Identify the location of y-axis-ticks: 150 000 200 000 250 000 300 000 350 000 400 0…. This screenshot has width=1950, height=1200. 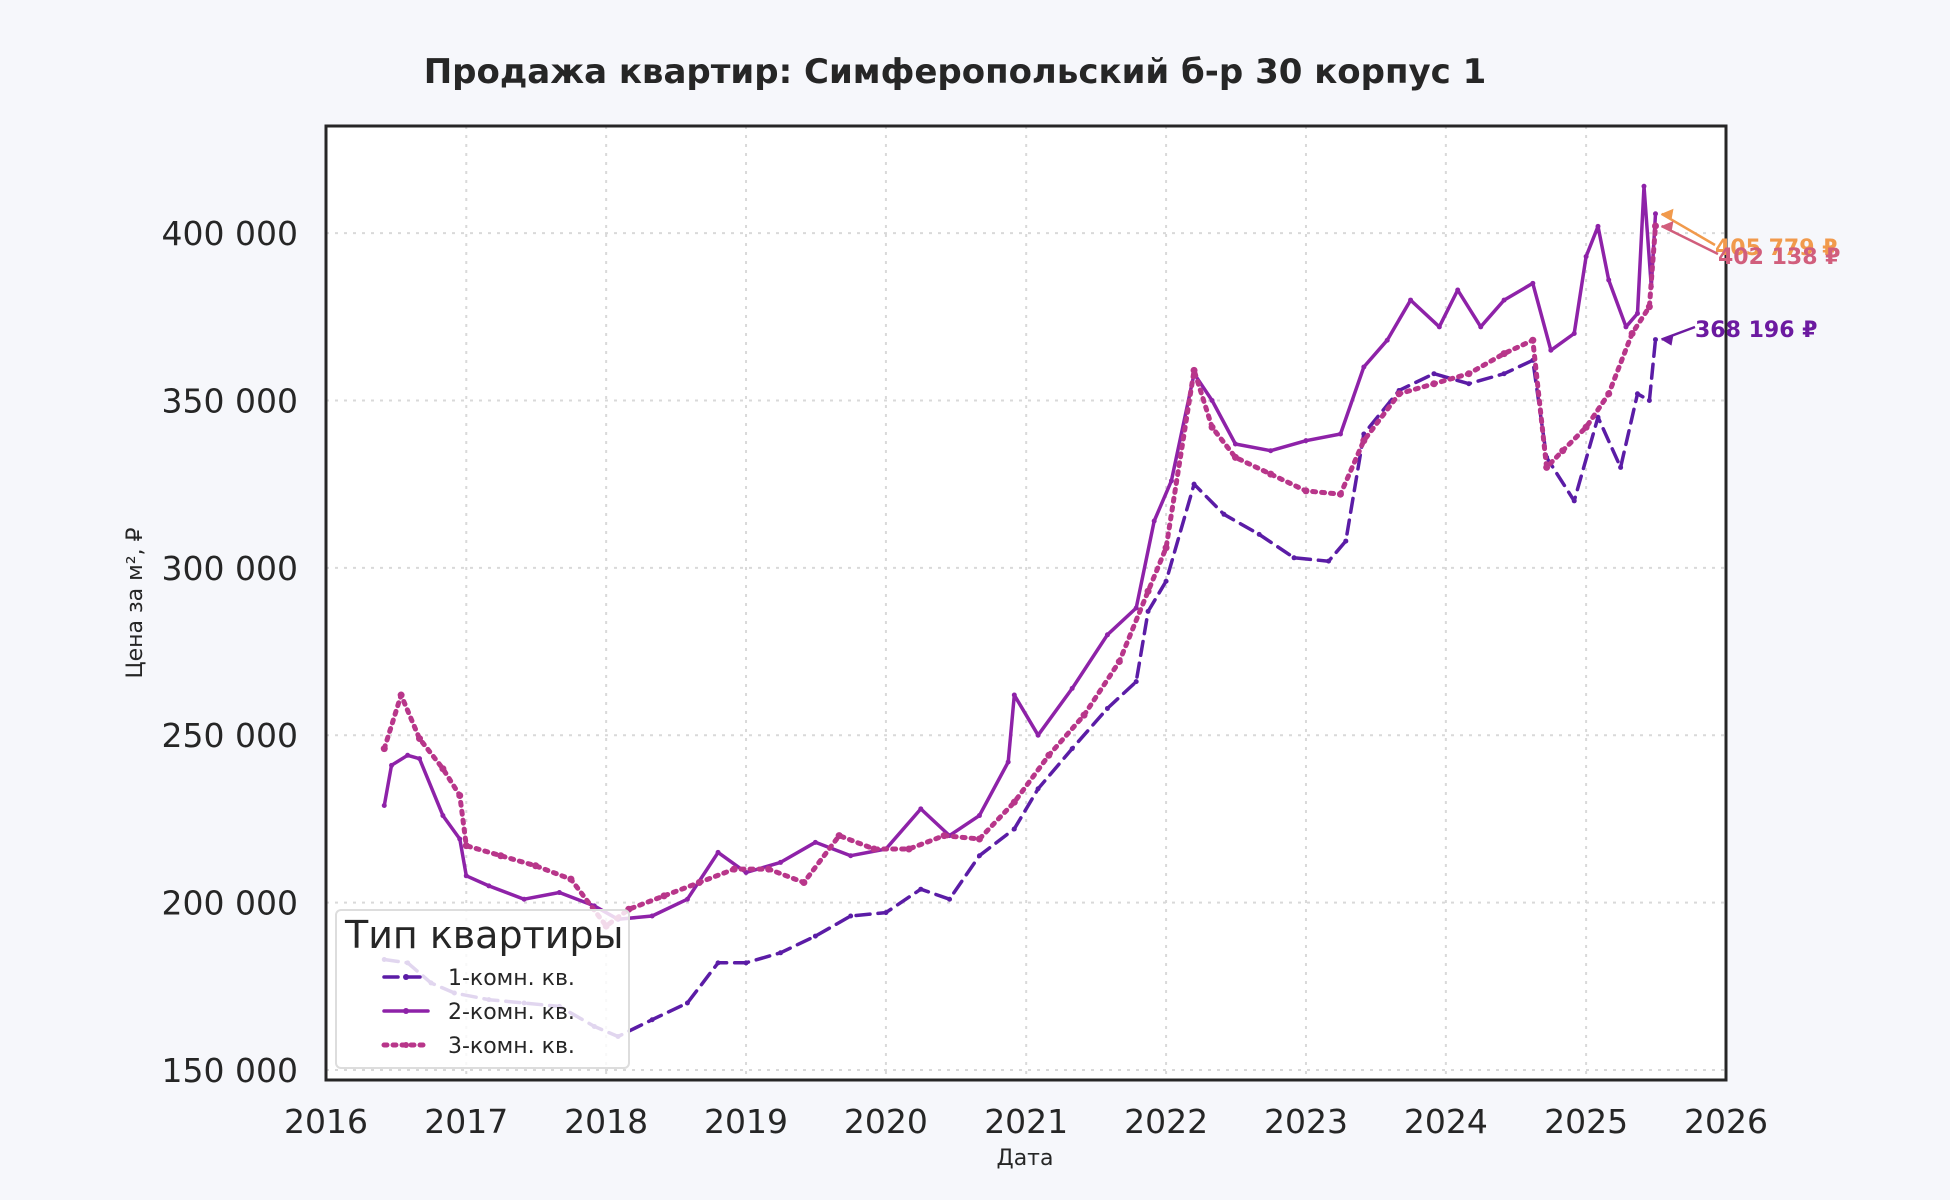
(230, 652).